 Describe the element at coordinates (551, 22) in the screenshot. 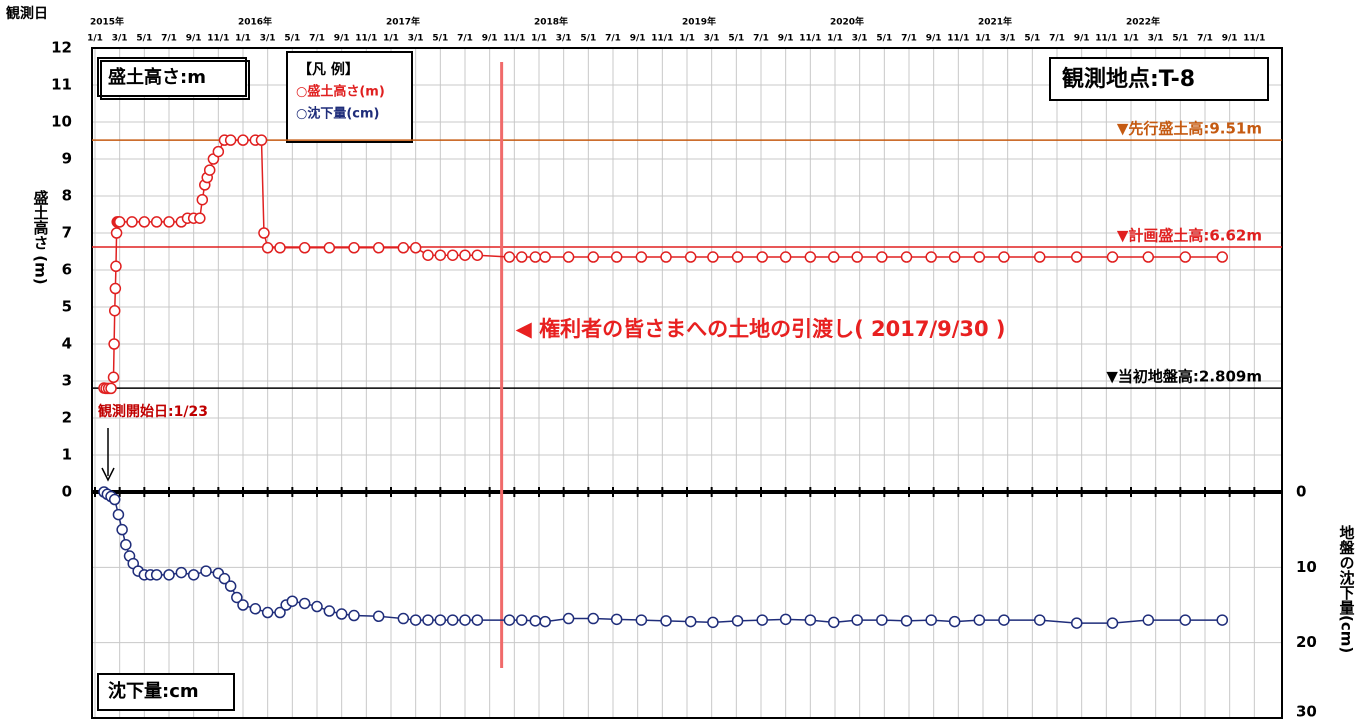

I see `year-label: 2018年` at that location.